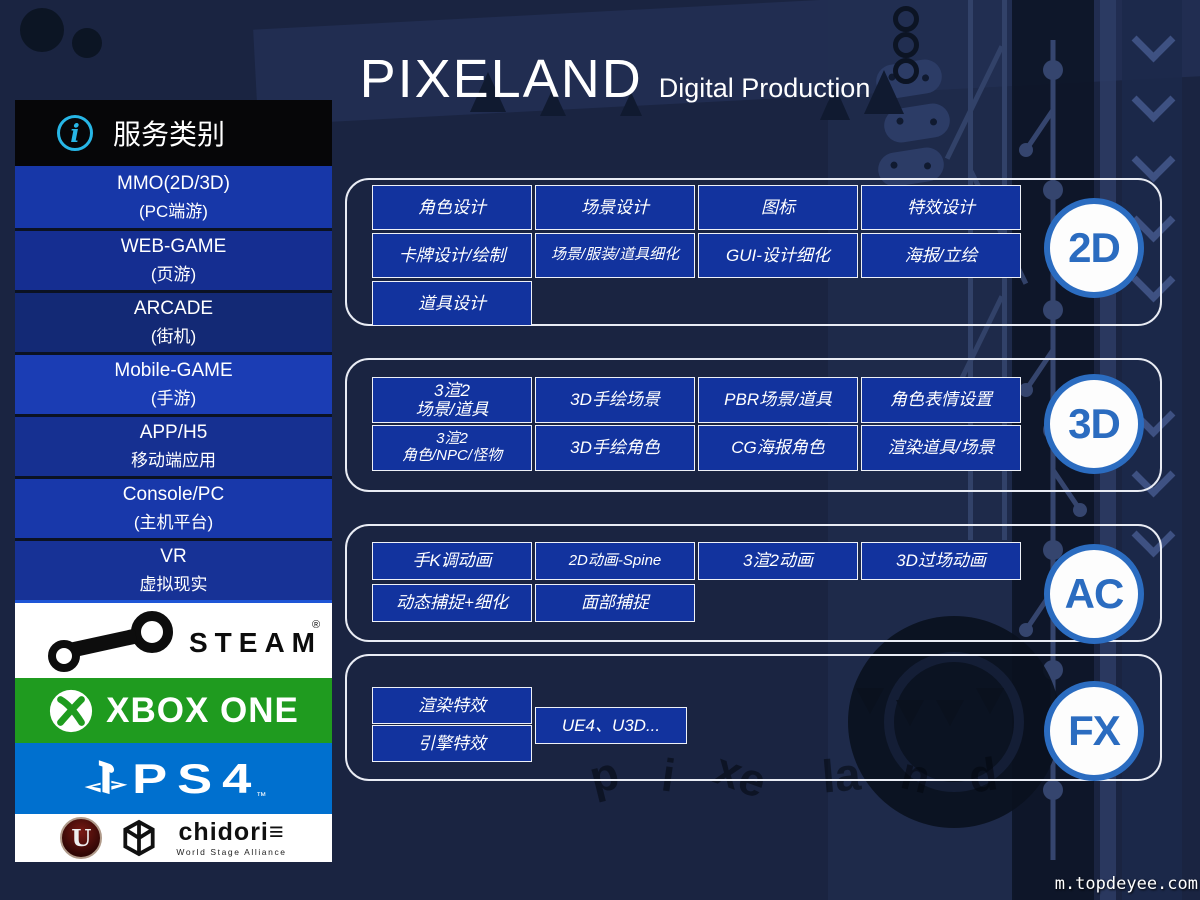 Image resolution: width=1200 pixels, height=900 pixels. I want to click on sidebar-item-line1: WEB-GAME, so click(173, 246).